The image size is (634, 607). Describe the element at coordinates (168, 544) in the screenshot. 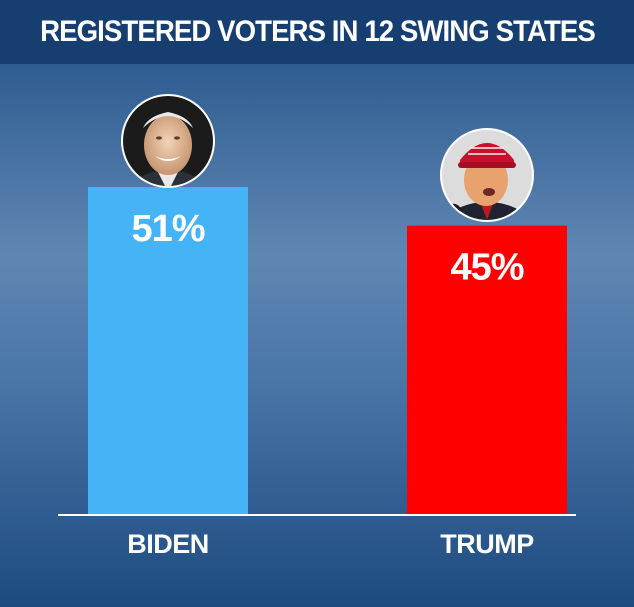

I see `category-label-biden: BIDEN` at that location.